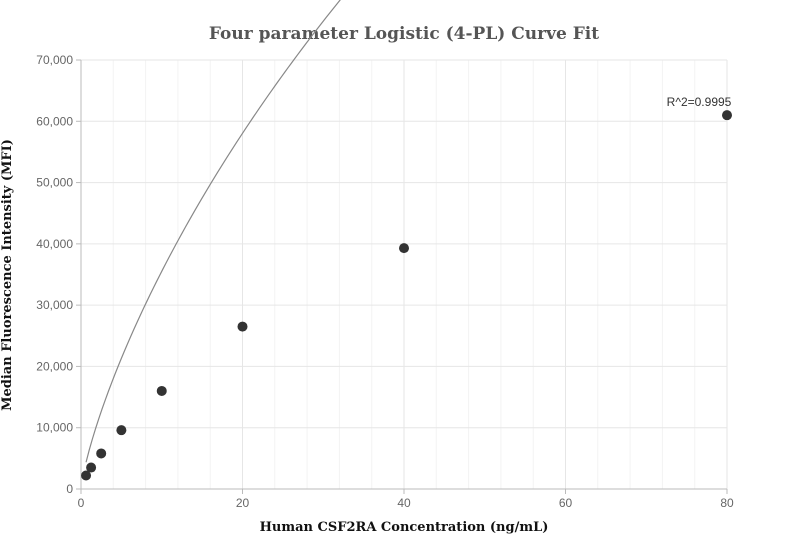 The height and width of the screenshot is (560, 808). What do you see at coordinates (699, 102) in the screenshot?
I see `r-squared-annotation: R^2=0.9995` at bounding box center [699, 102].